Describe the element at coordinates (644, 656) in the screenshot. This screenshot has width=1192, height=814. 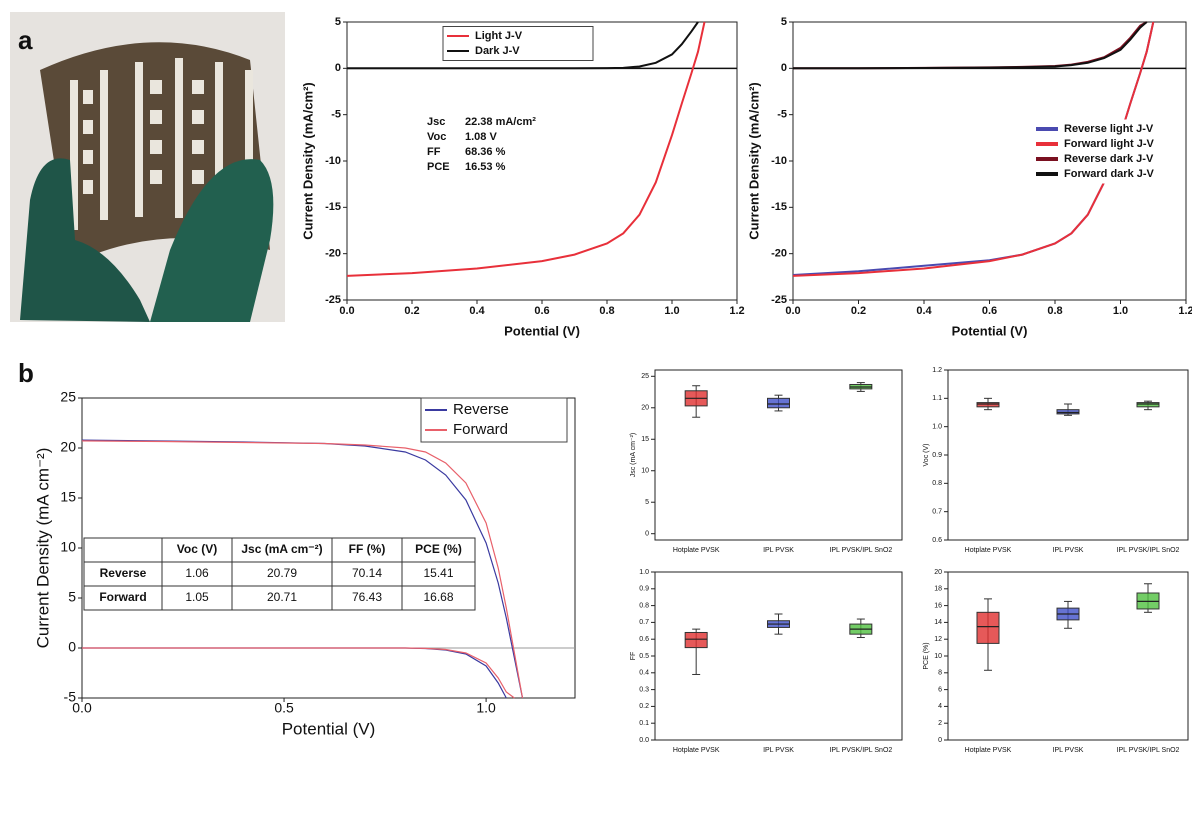
I see `y-tick-label: 0.5` at that location.